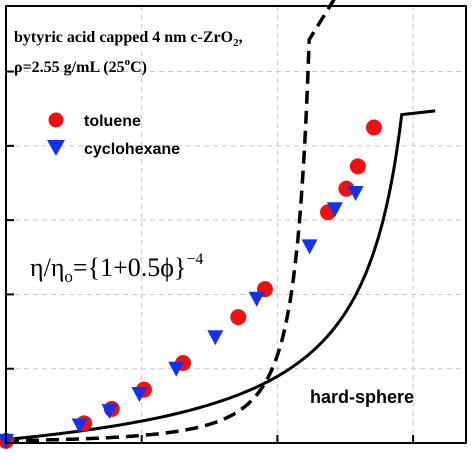  What do you see at coordinates (56, 120) in the screenshot?
I see `legend-marker-toluene` at bounding box center [56, 120].